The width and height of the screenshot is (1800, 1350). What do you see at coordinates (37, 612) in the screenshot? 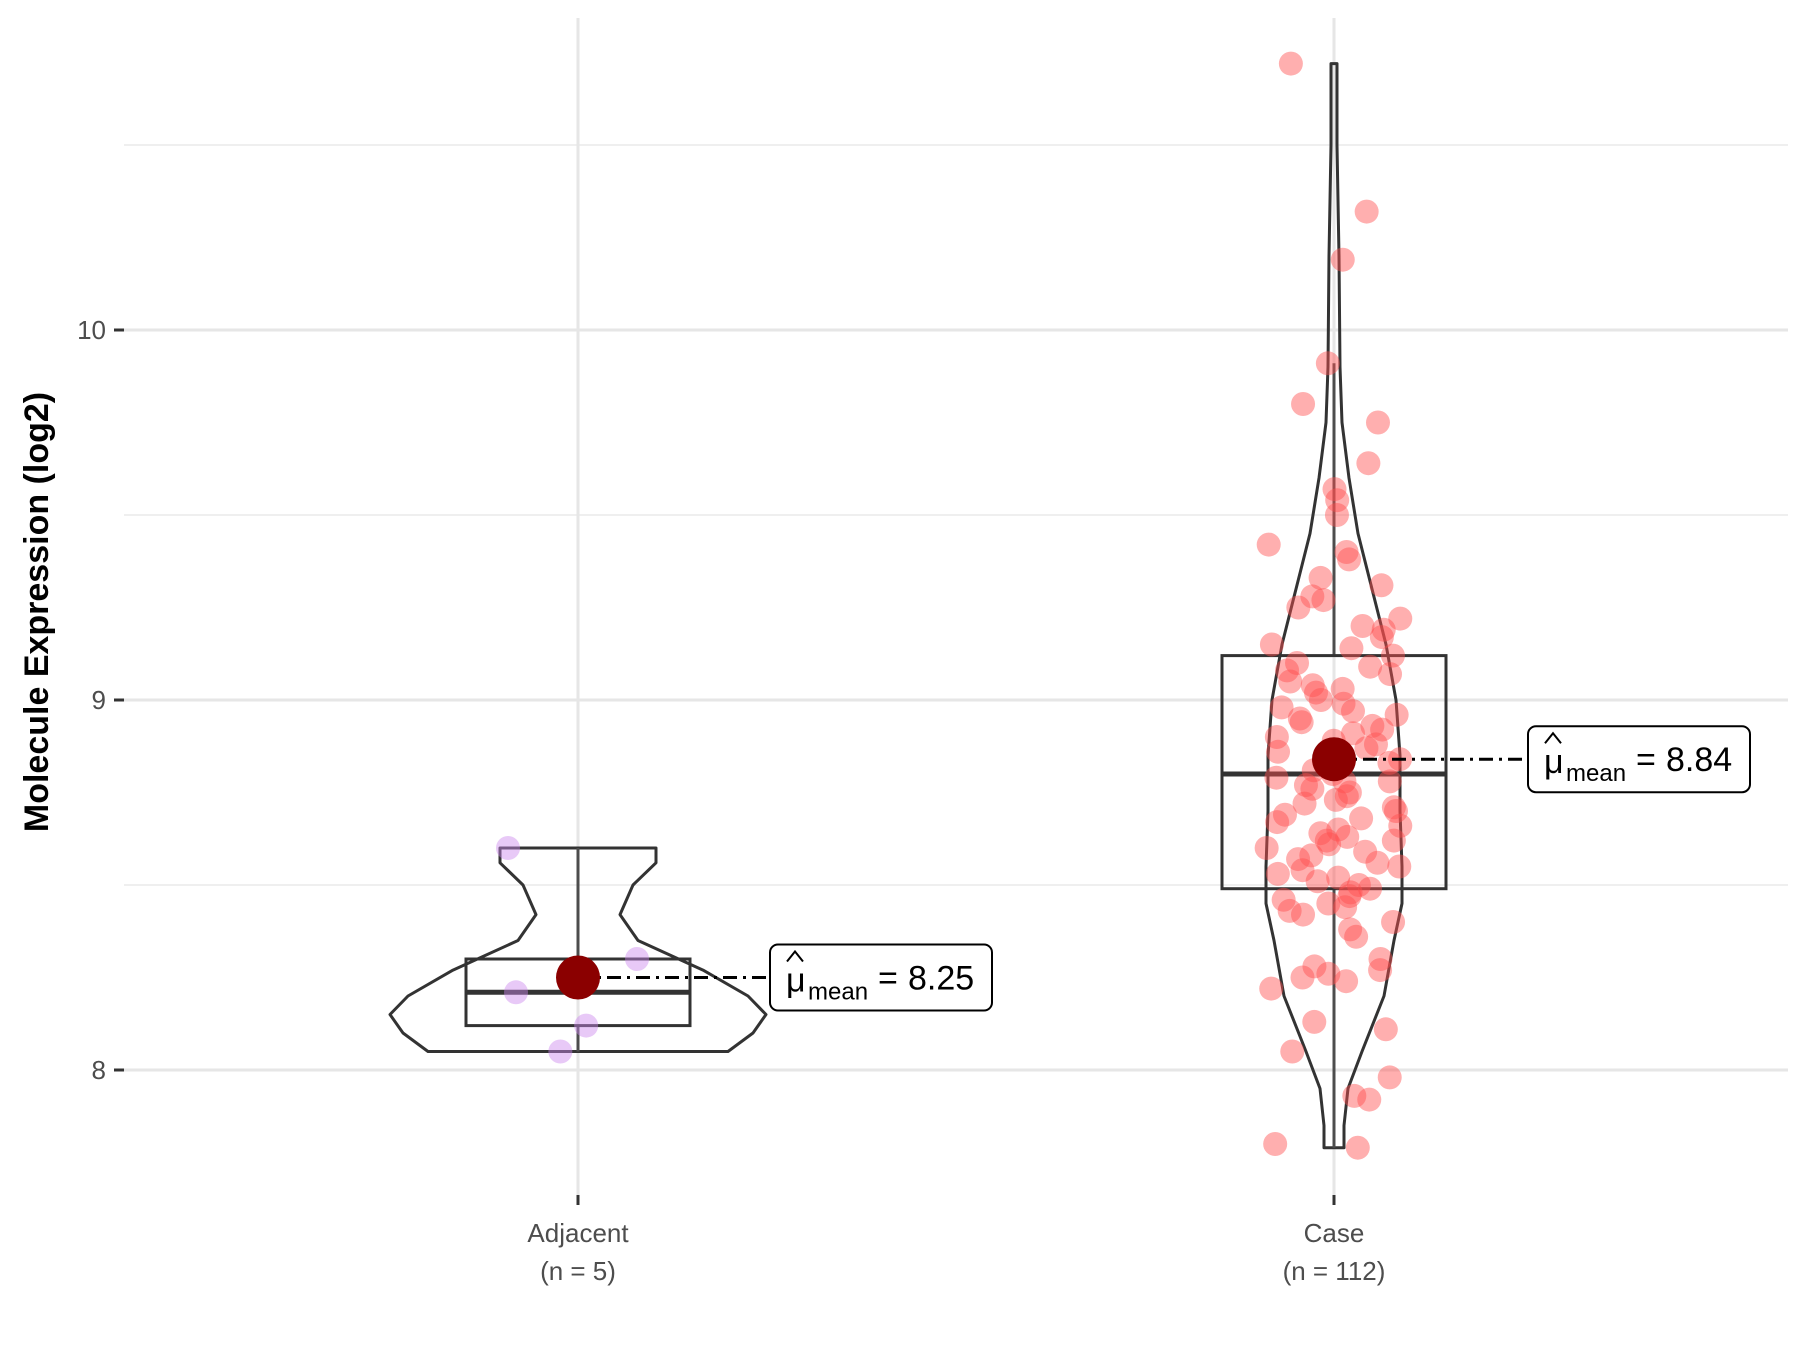
I see `y-axis-label: Molecule Expression (log2)` at bounding box center [37, 612].